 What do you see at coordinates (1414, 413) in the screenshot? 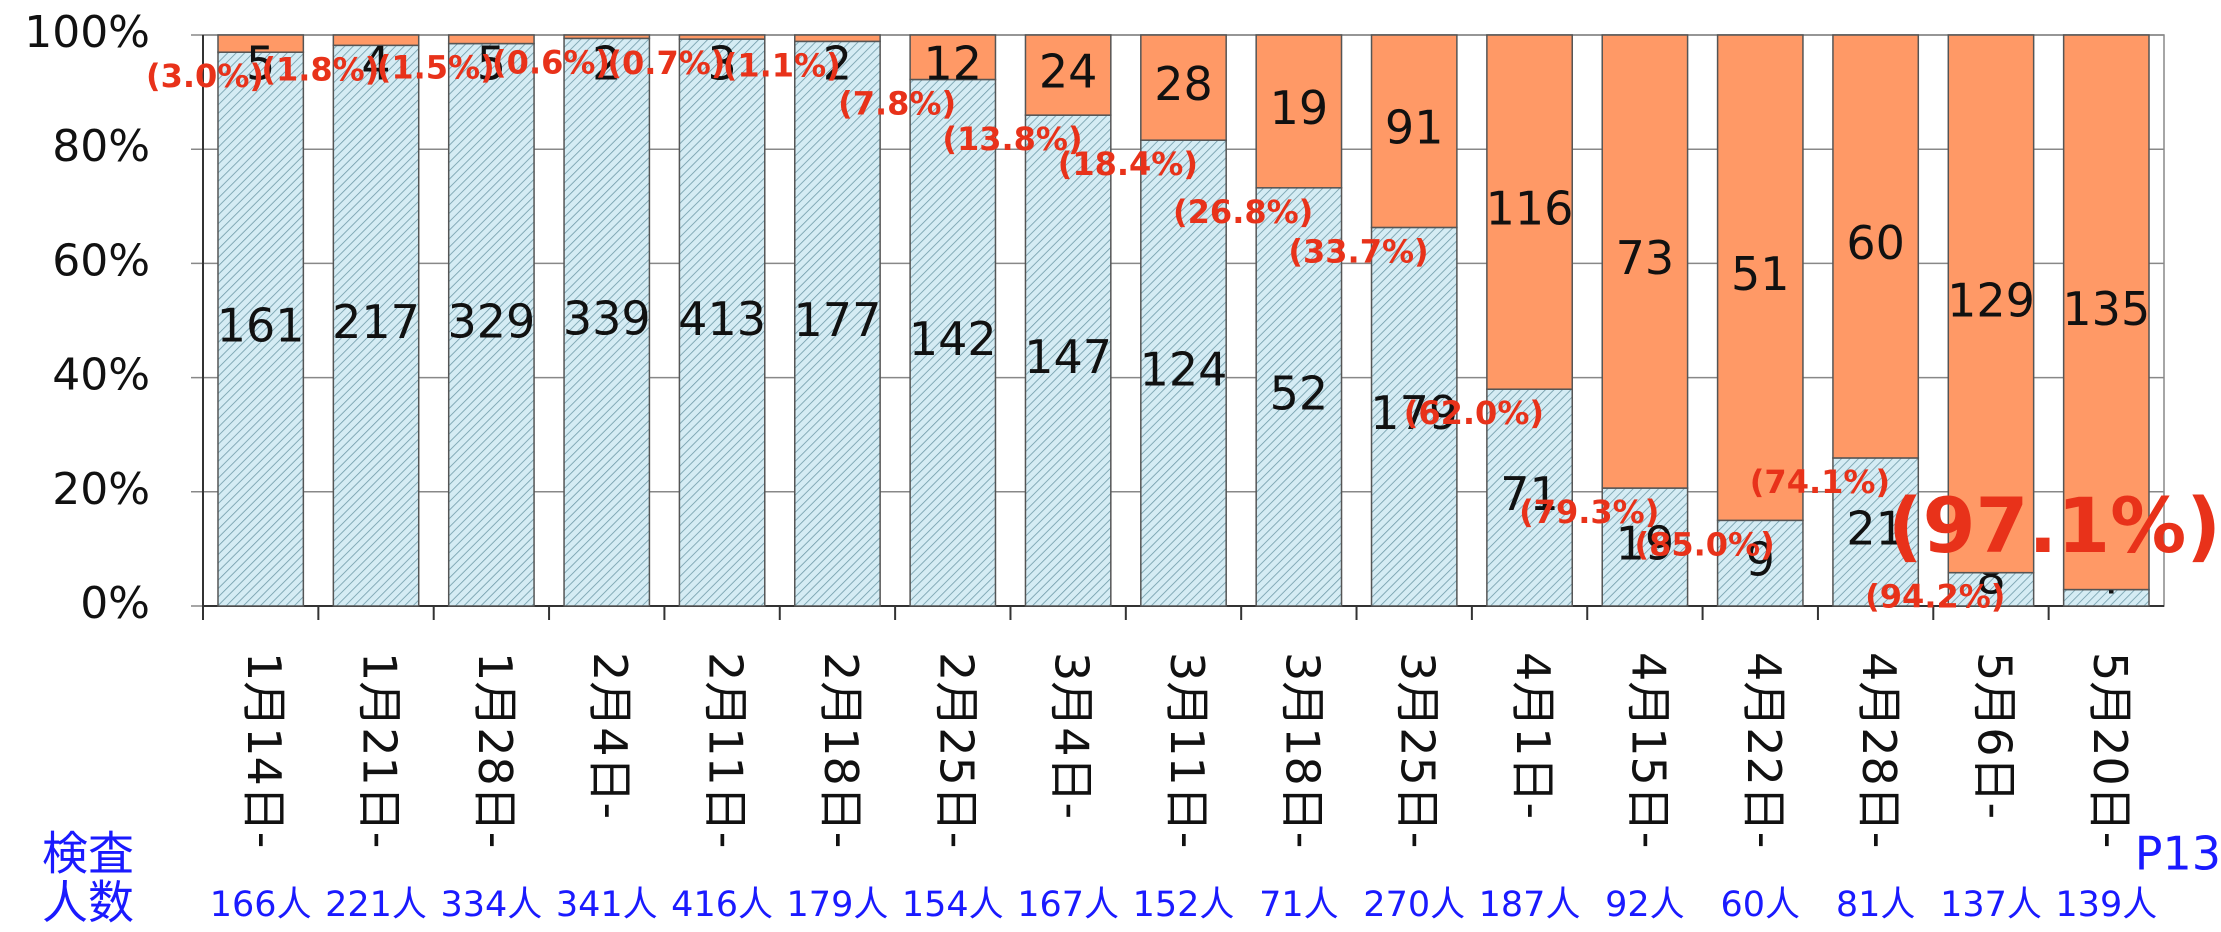
I see `data-label: 179` at bounding box center [1414, 413].